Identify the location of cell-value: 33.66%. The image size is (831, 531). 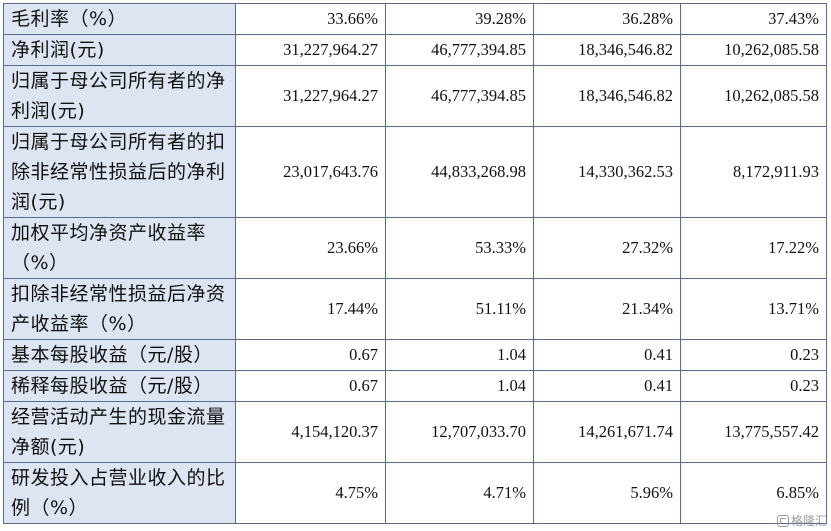
(310, 19).